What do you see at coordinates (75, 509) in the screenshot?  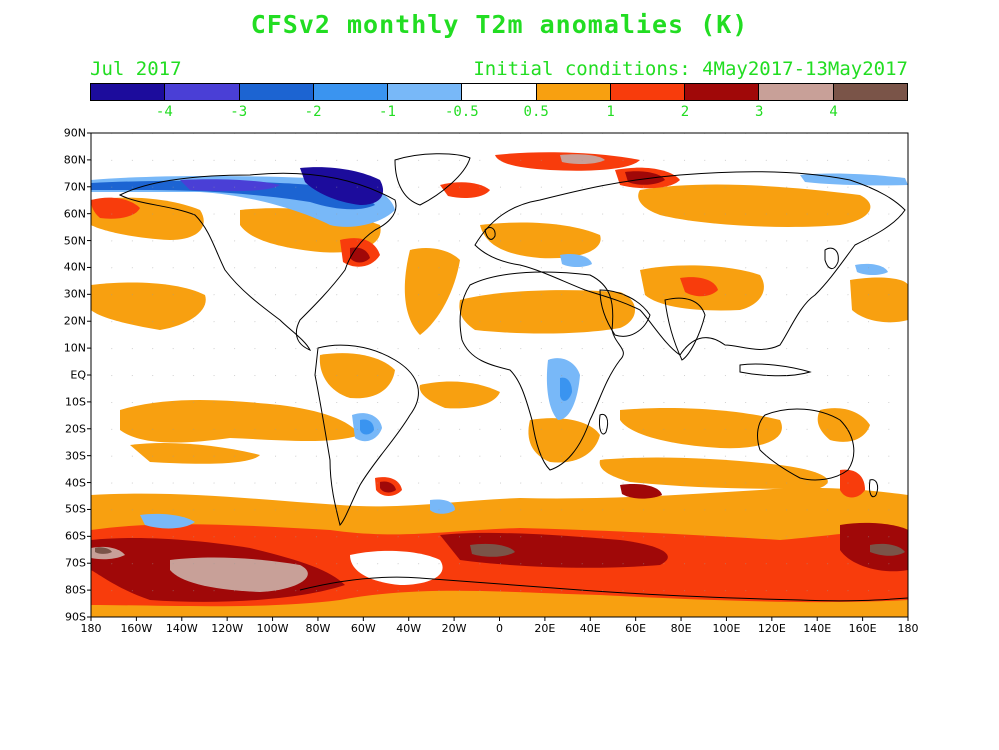 I see `latitude-label: 50S` at bounding box center [75, 509].